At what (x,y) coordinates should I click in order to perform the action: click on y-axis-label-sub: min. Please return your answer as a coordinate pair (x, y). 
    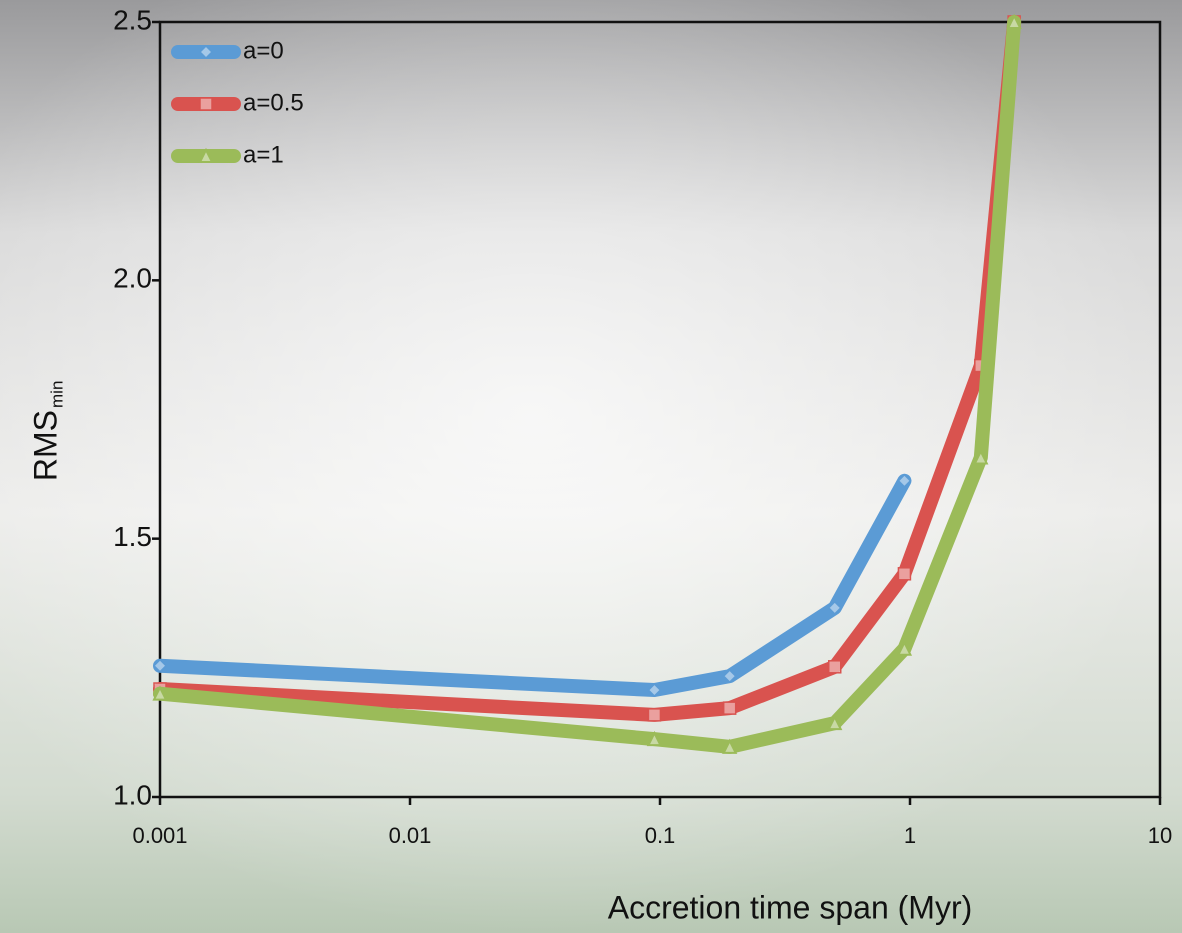
    Looking at the image, I should click on (56, 394).